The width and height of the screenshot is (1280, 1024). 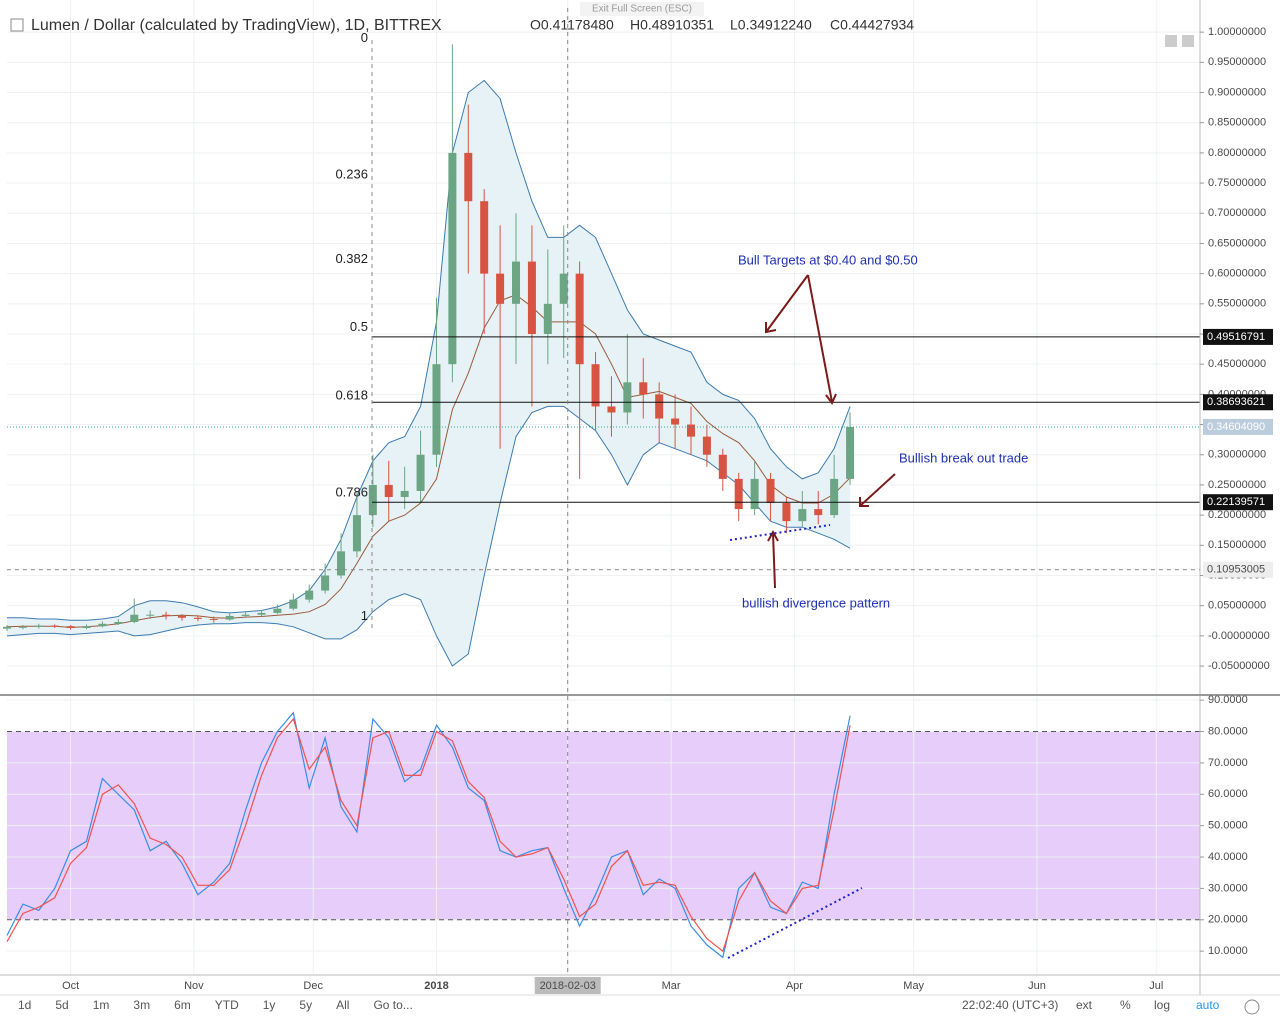 I want to click on y-tick-label: 30.0000, so click(x=1228, y=888).